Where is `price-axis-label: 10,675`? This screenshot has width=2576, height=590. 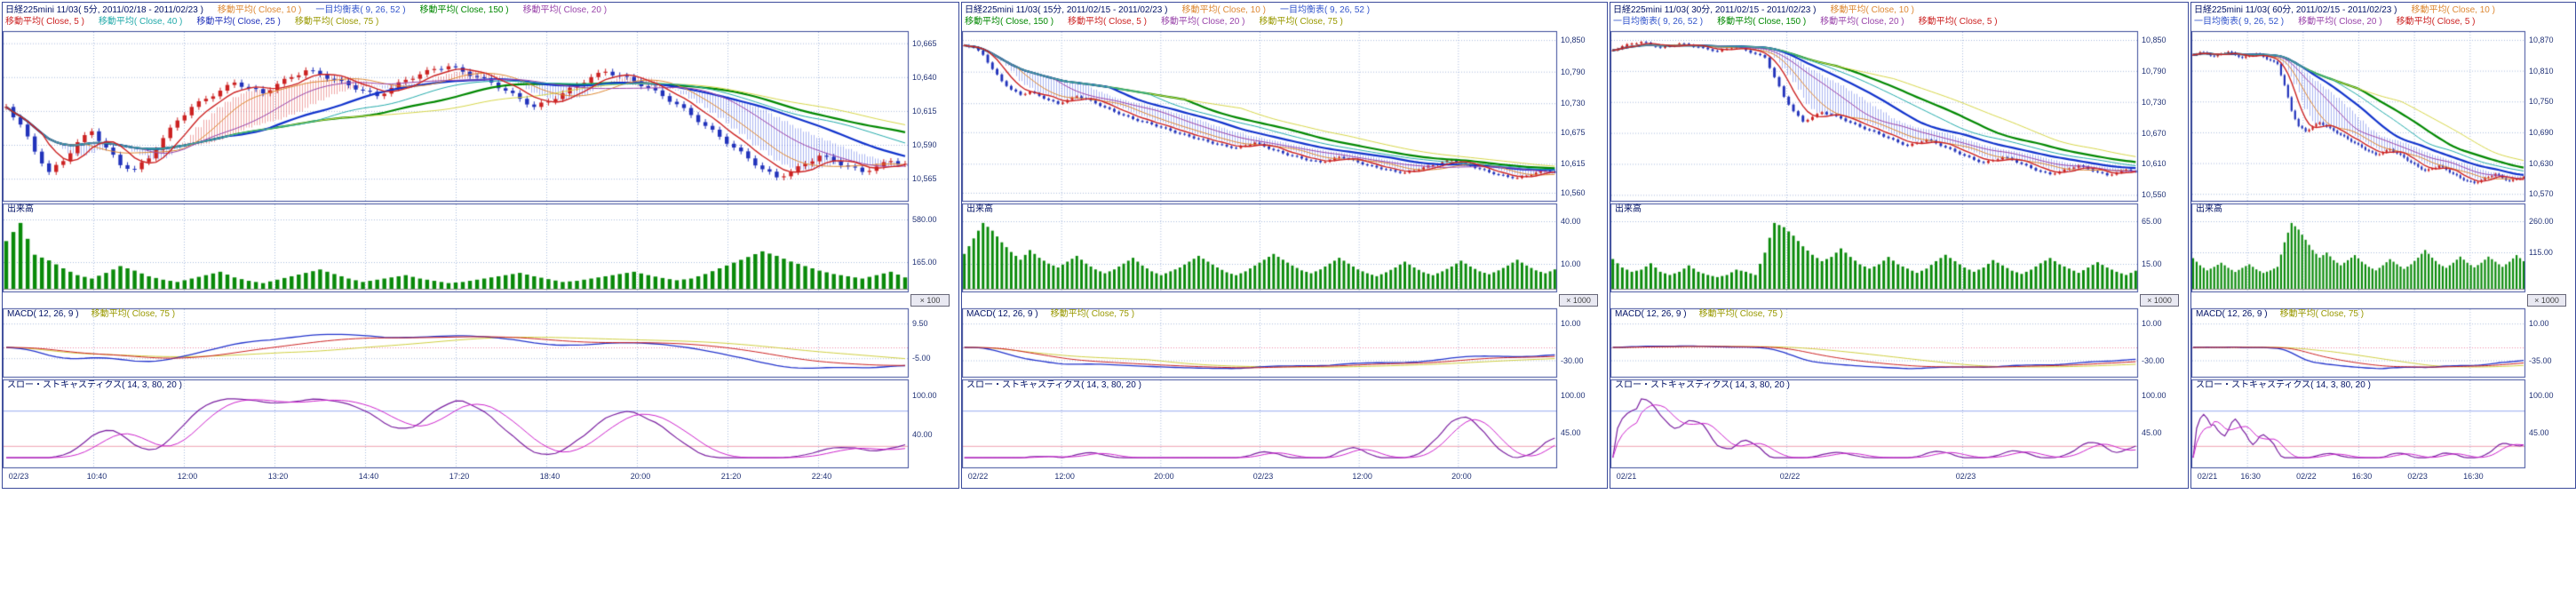
price-axis-label: 10,675 is located at coordinates (1573, 132).